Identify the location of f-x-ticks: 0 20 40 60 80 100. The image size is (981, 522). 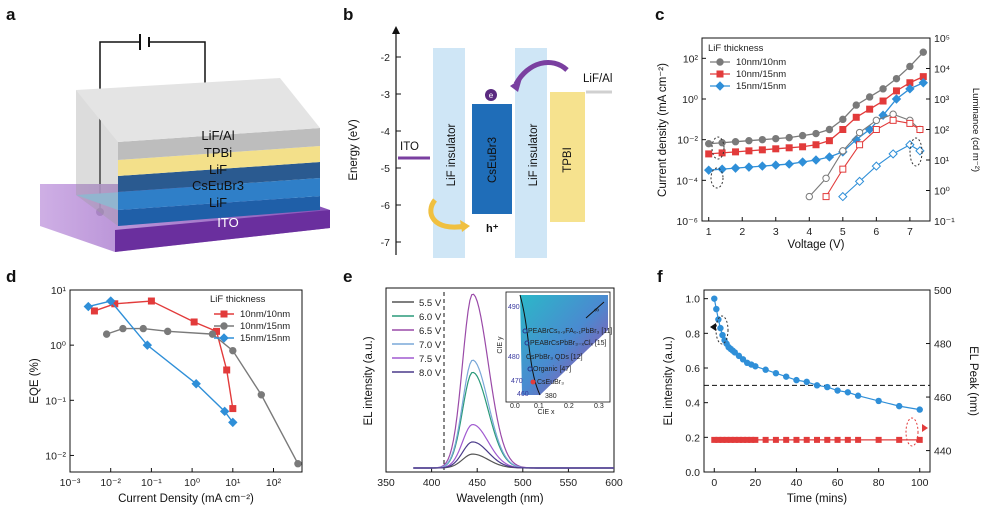
(820, 478).